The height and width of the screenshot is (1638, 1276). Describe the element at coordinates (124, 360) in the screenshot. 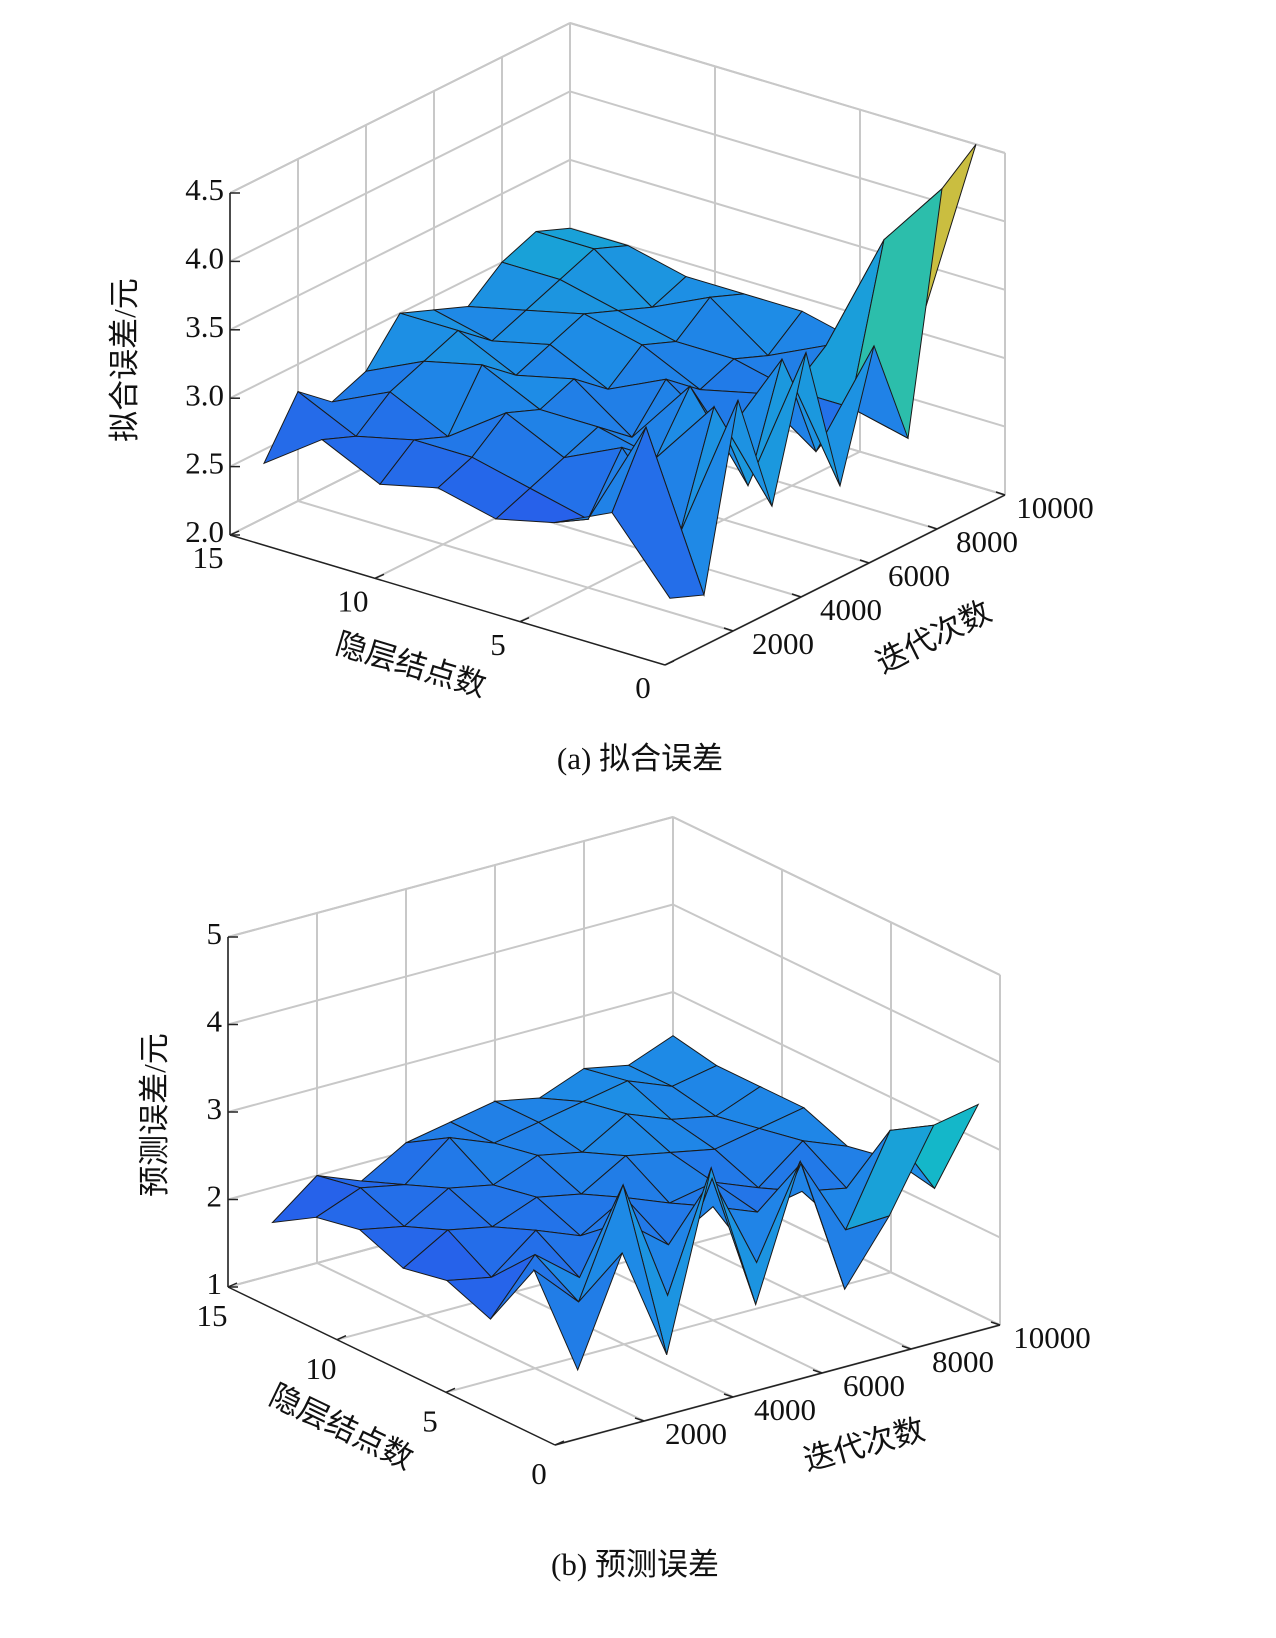

I see `z-axis-label: 拟合误差/元` at that location.